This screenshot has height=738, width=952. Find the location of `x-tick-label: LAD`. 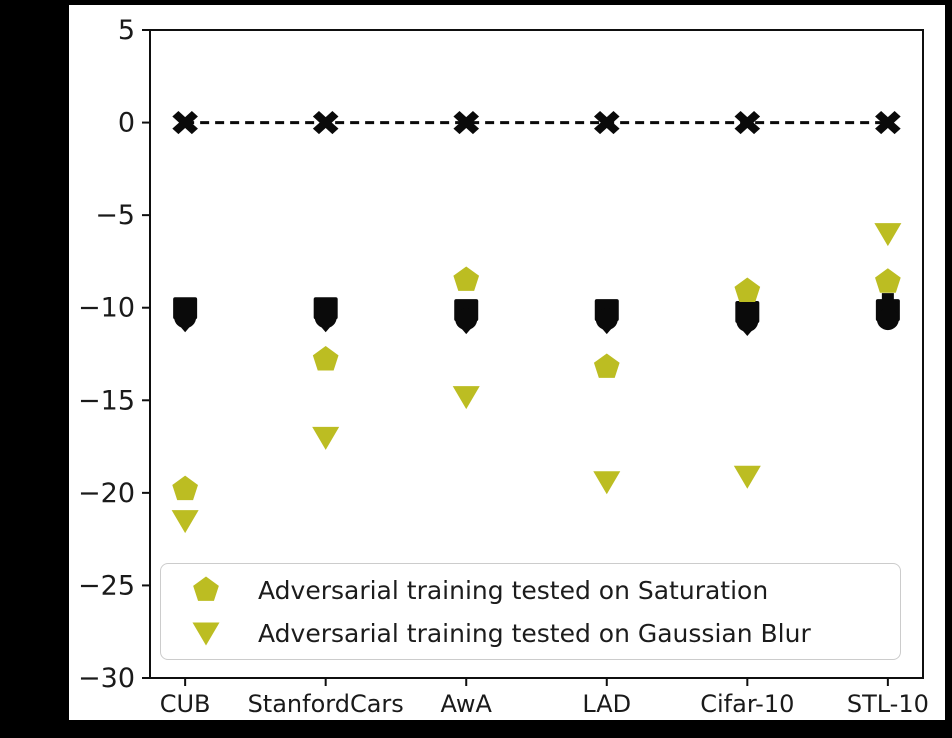

x-tick-label: LAD is located at coordinates (606, 704).